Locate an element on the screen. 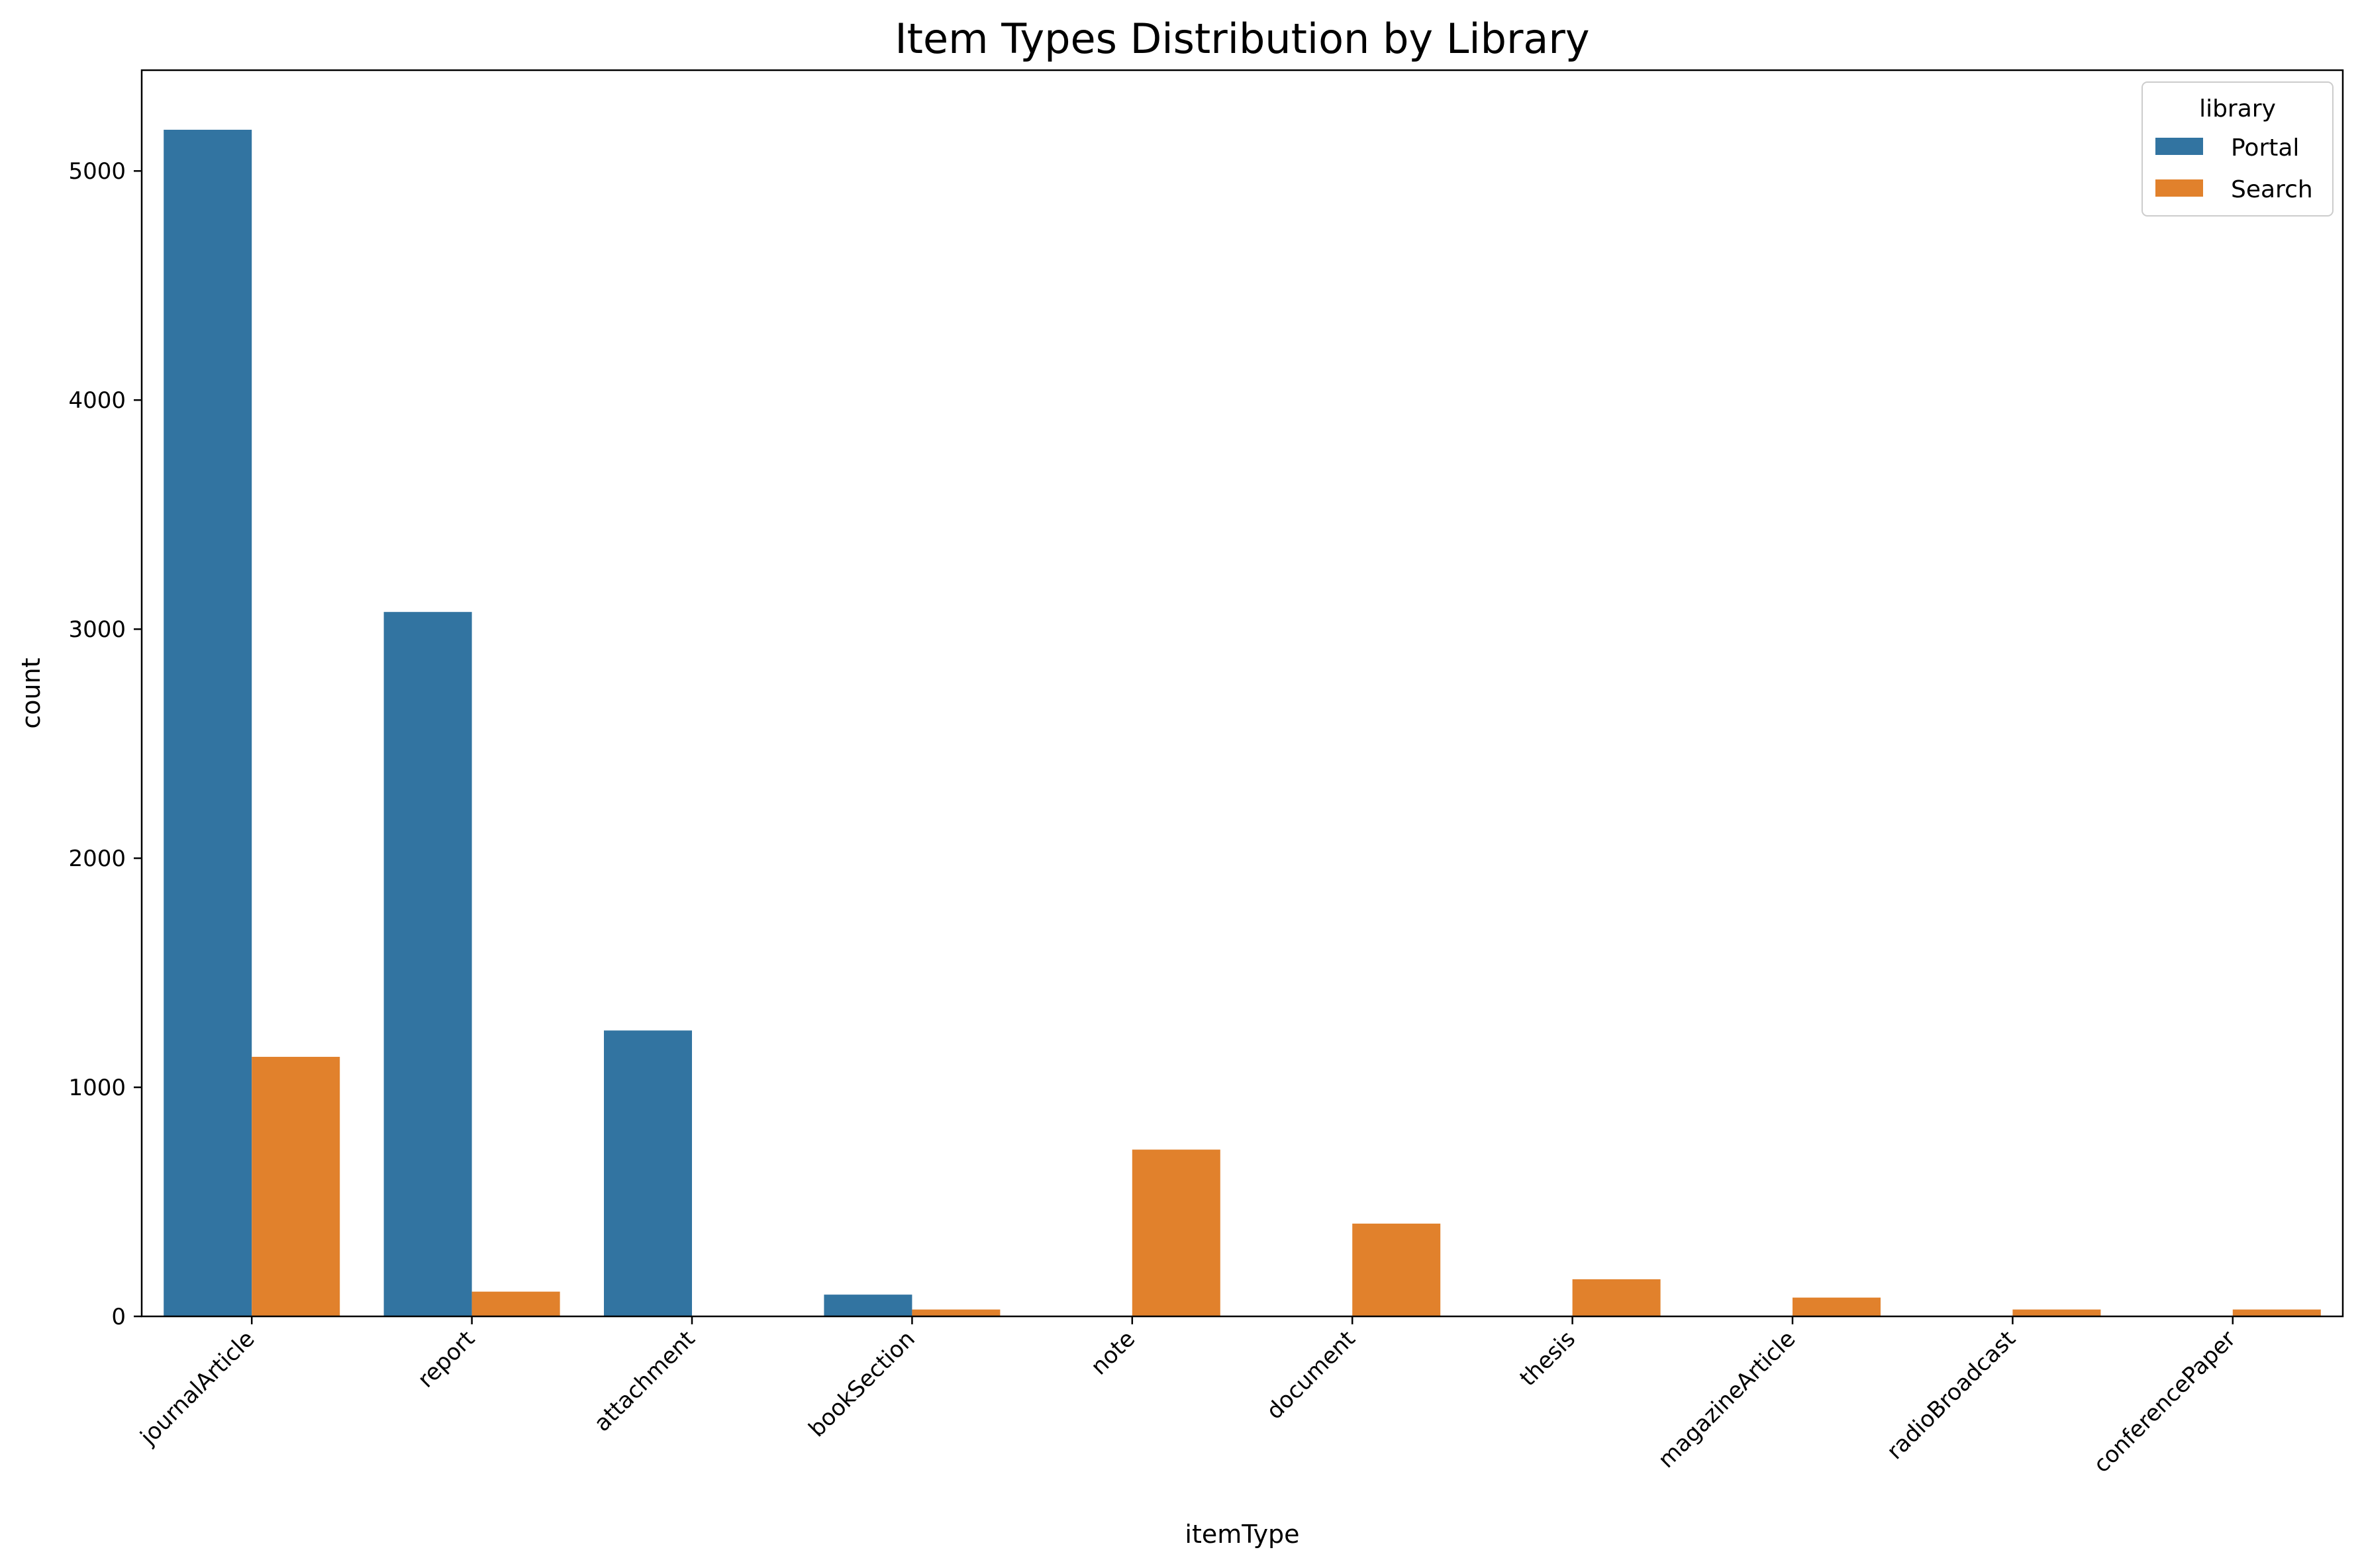  legend-label-portal: Portal is located at coordinates (2265, 148).